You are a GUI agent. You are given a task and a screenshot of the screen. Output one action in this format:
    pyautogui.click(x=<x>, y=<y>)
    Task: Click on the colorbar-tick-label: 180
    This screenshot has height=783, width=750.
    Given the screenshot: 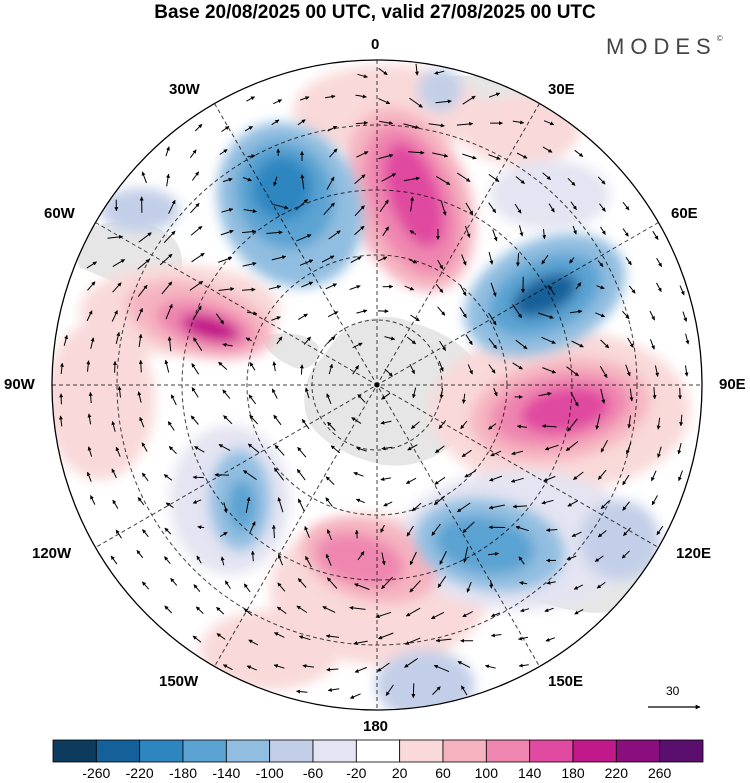 What is the action you would take?
    pyautogui.click(x=573, y=773)
    